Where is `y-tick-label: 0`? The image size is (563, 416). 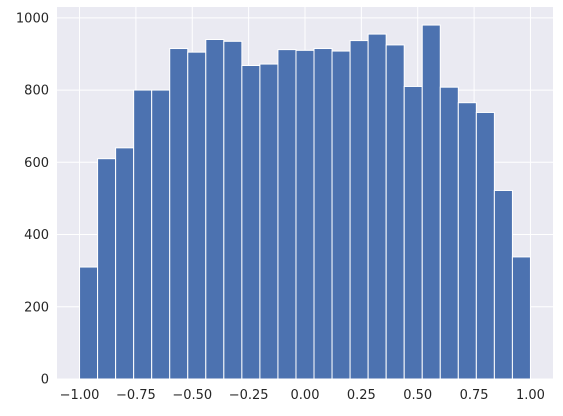 y-tick-label: 0 is located at coordinates (45, 380).